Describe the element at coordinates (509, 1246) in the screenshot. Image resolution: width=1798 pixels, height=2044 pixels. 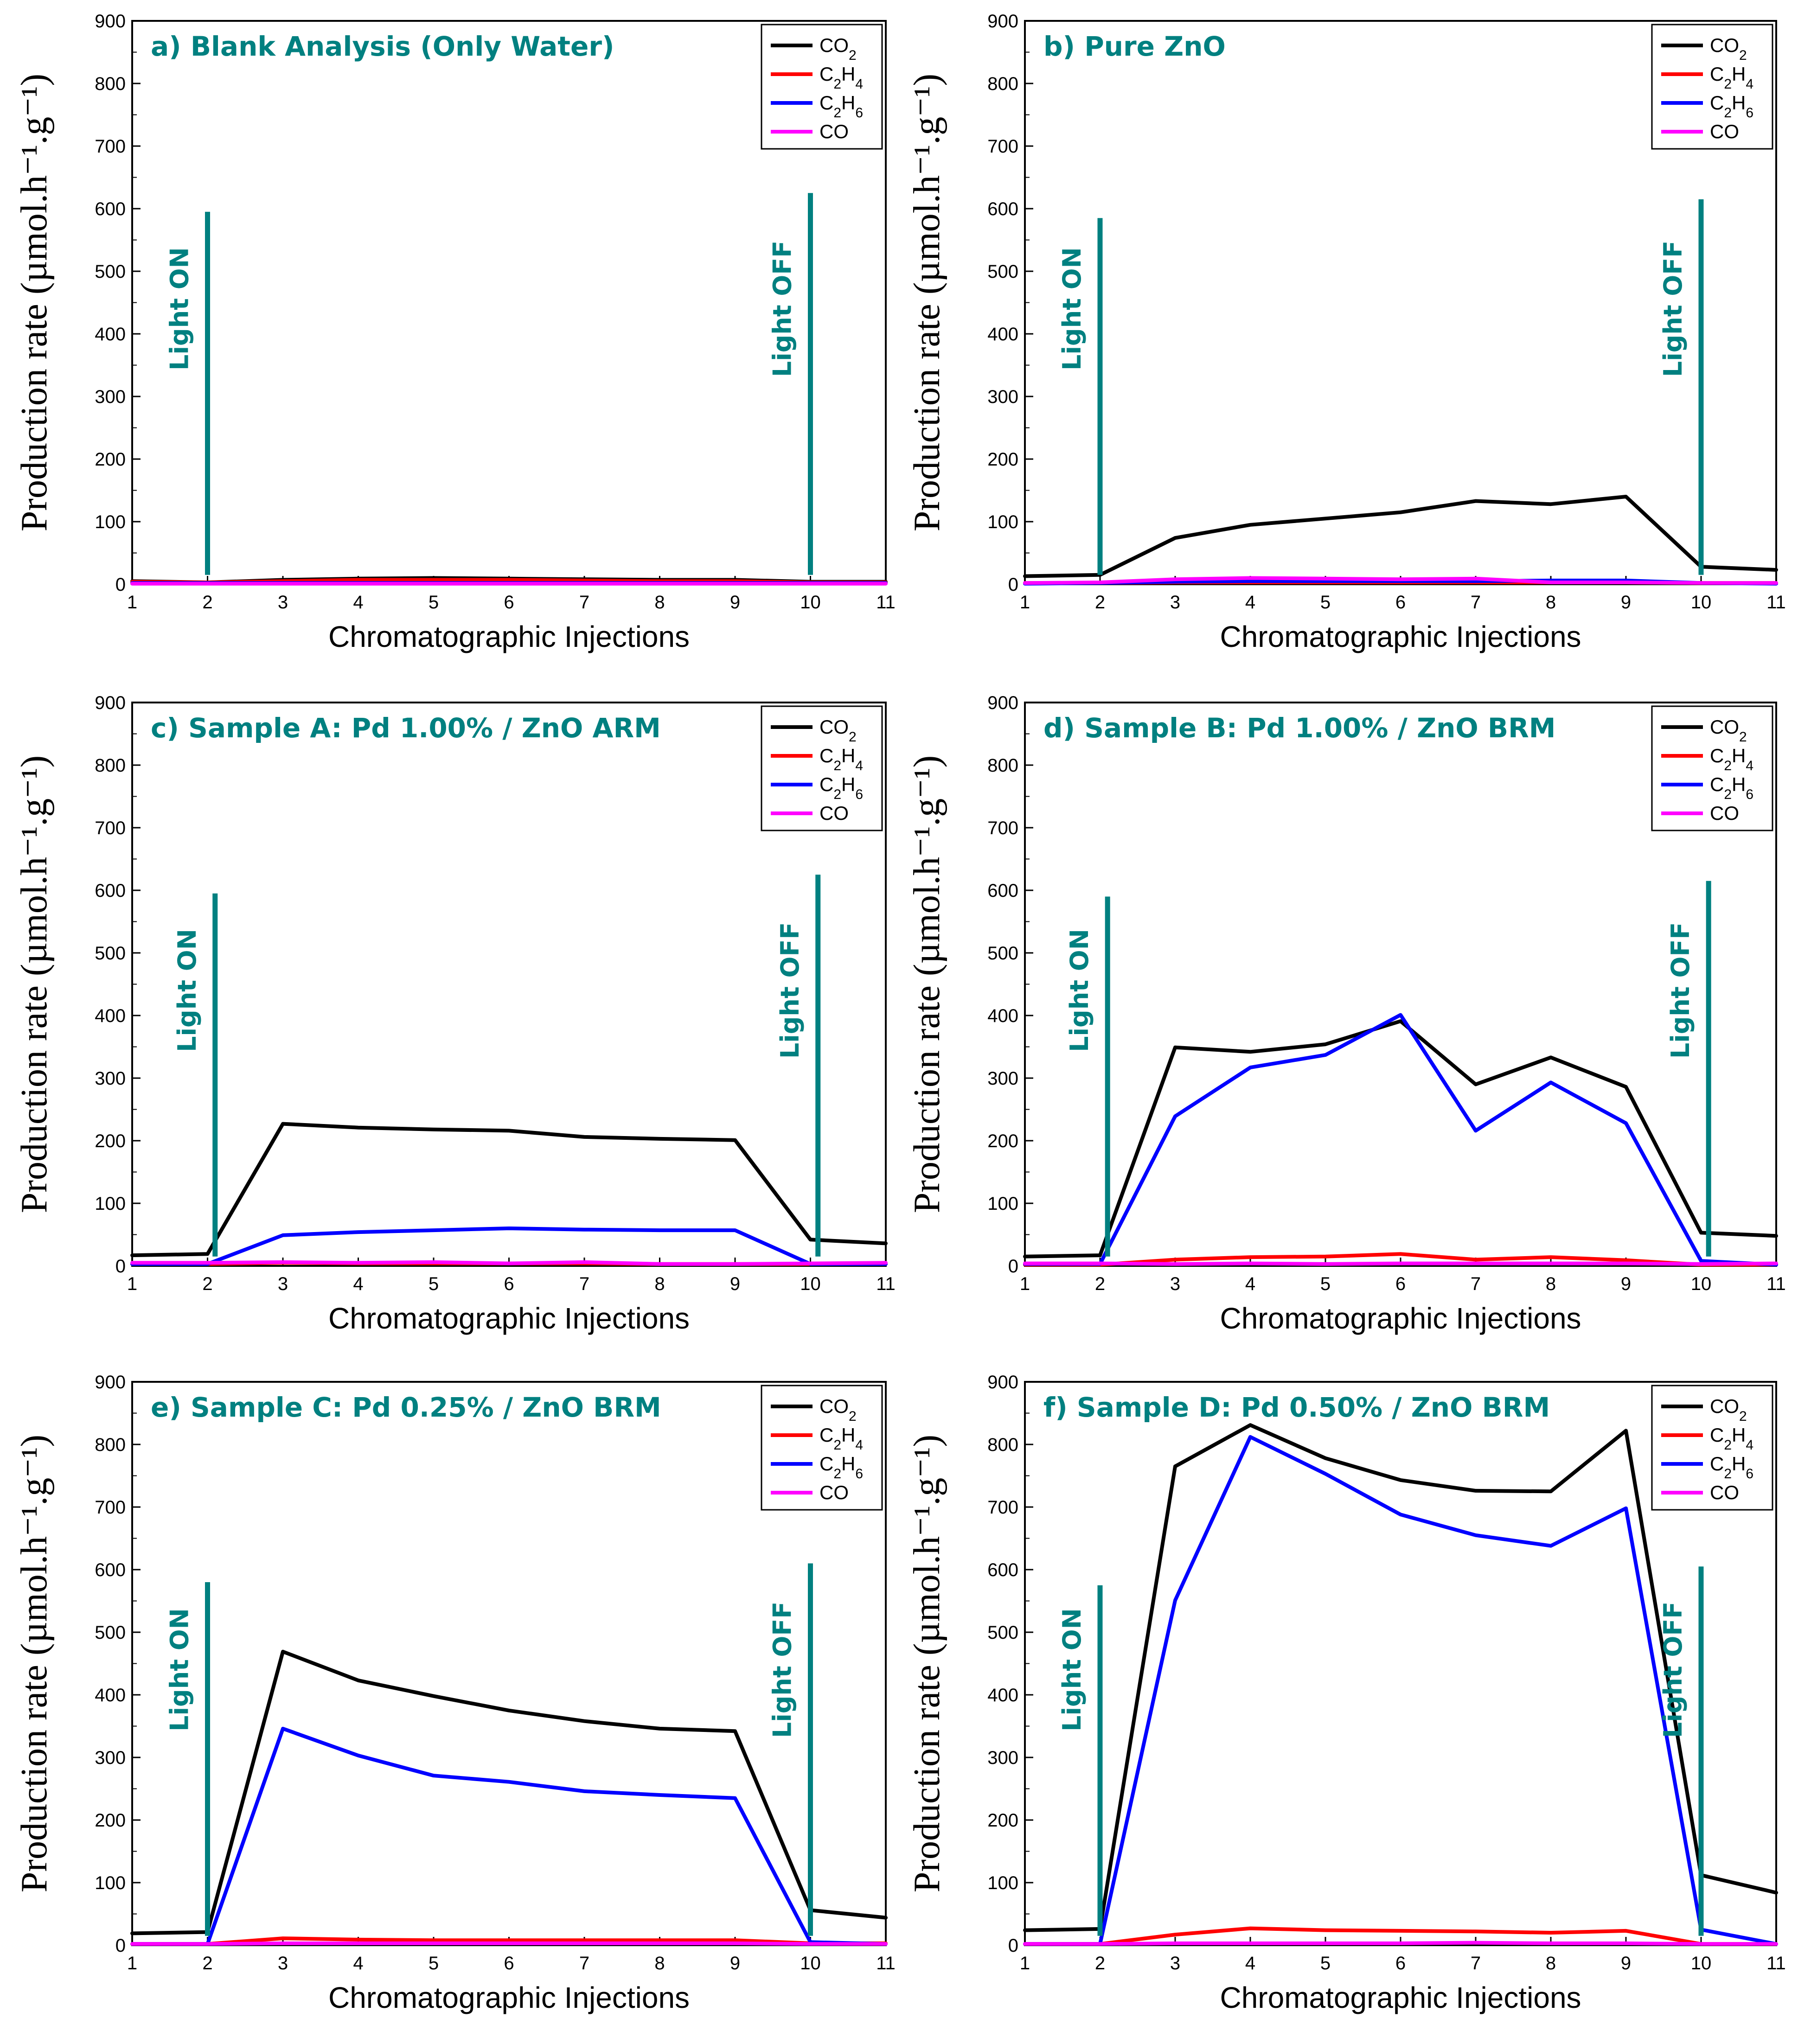
I see `series-line-c2h6` at that location.